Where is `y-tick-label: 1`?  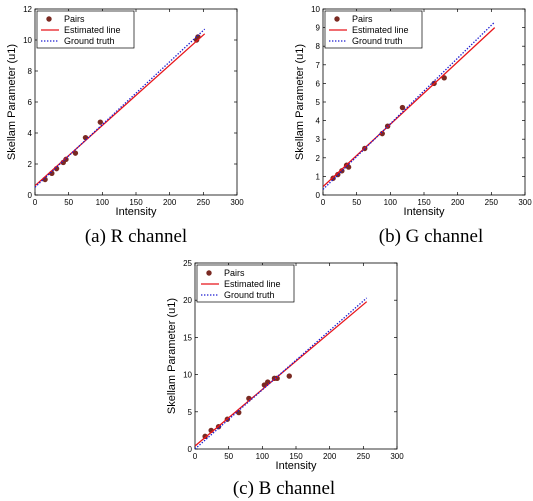
y-tick-label: 1 is located at coordinates (318, 176).